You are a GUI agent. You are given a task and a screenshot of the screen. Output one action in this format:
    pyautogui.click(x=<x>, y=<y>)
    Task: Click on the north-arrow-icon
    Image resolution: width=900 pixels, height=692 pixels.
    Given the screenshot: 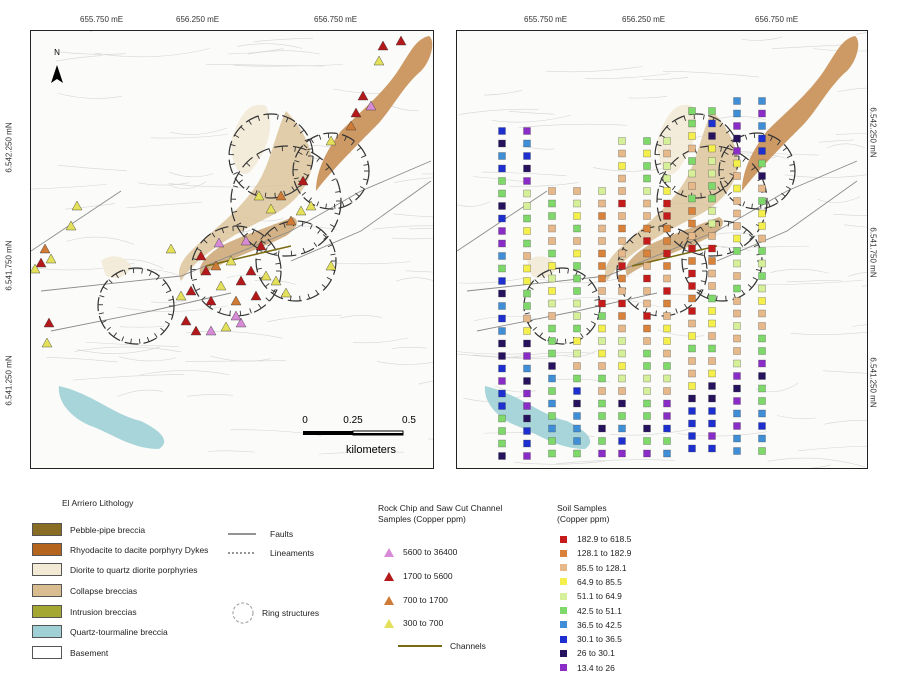 What is the action you would take?
    pyautogui.click(x=54, y=74)
    